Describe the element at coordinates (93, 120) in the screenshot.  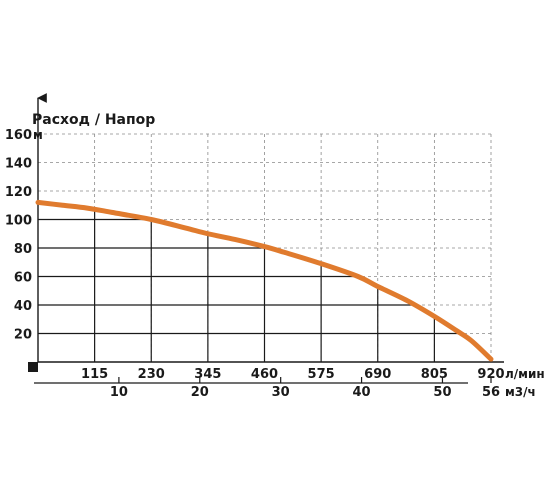
I see `chart-title: Расход / Напор` at that location.